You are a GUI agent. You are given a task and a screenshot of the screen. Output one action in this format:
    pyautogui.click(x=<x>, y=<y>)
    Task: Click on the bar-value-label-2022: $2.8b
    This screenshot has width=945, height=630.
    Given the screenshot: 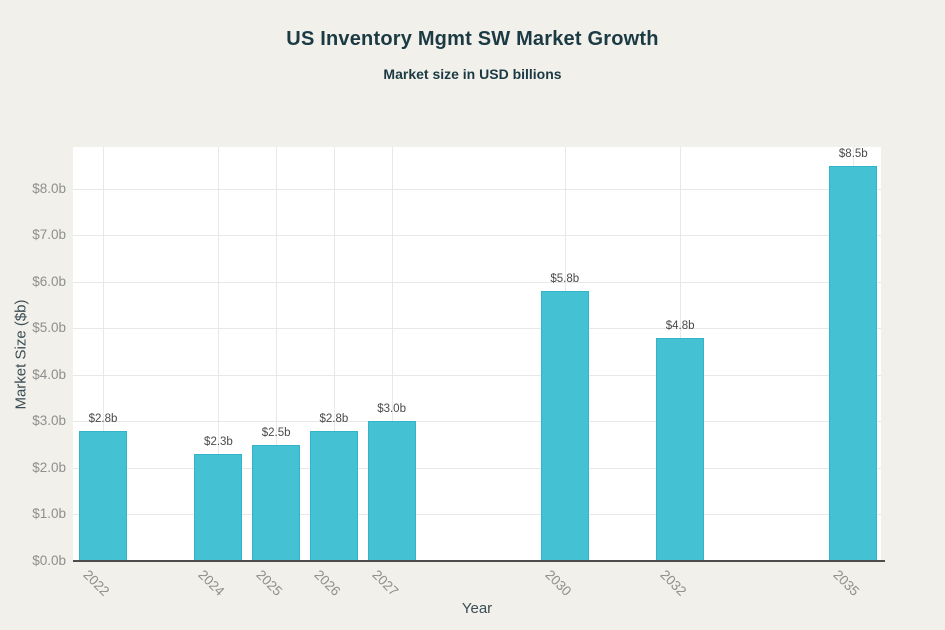 What is the action you would take?
    pyautogui.click(x=103, y=418)
    